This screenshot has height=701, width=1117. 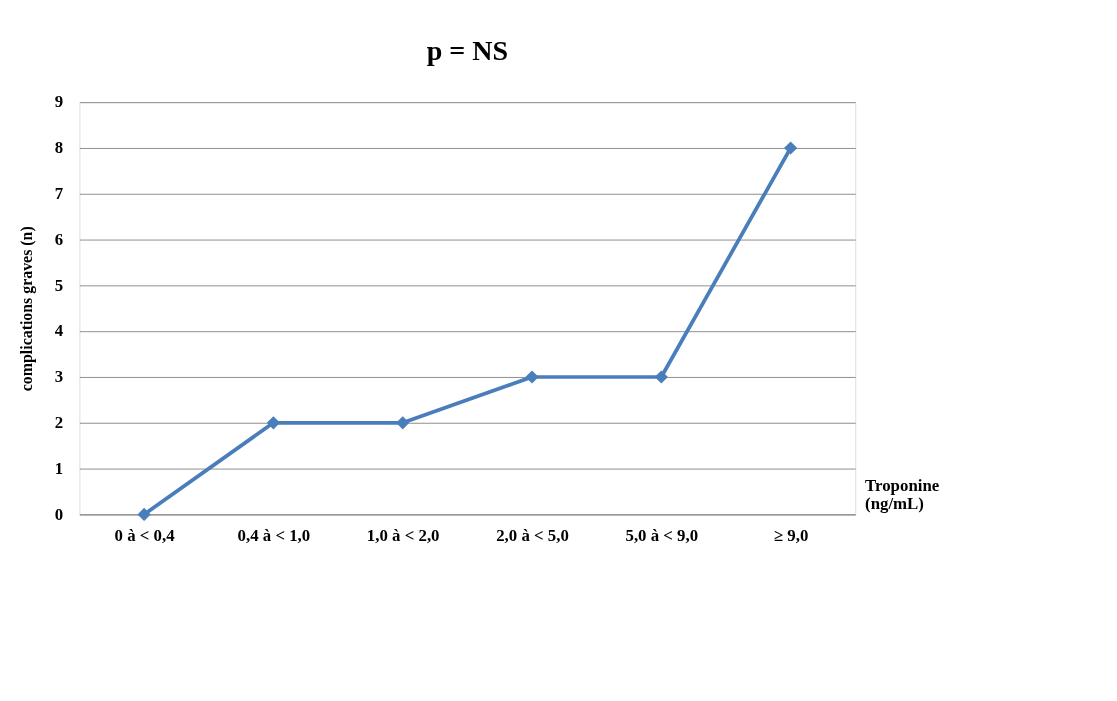 What do you see at coordinates (59, 148) in the screenshot?
I see `y-tick-label: 8` at bounding box center [59, 148].